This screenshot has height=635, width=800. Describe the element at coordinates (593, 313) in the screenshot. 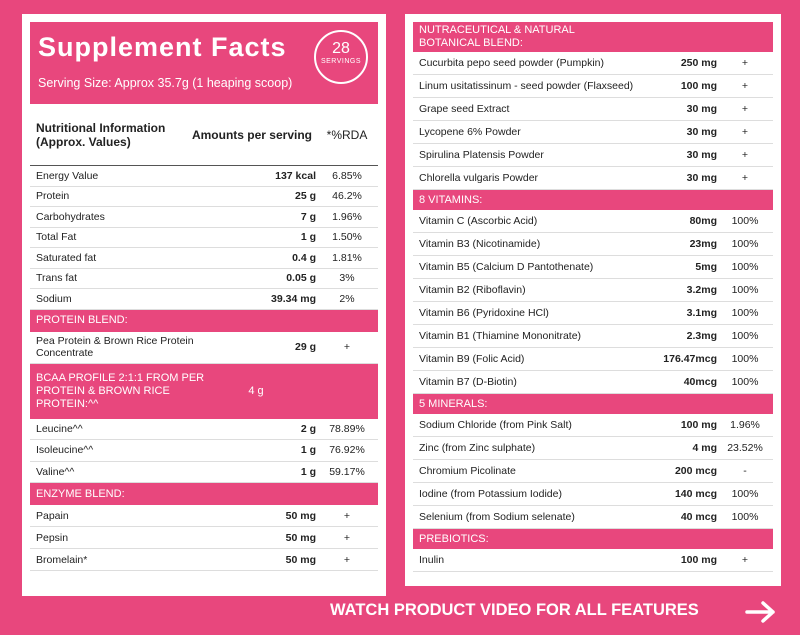

I see `nutrient-row: Vitamin B6 (Pyridoxine HCl) 3.1mg 100%` at that location.